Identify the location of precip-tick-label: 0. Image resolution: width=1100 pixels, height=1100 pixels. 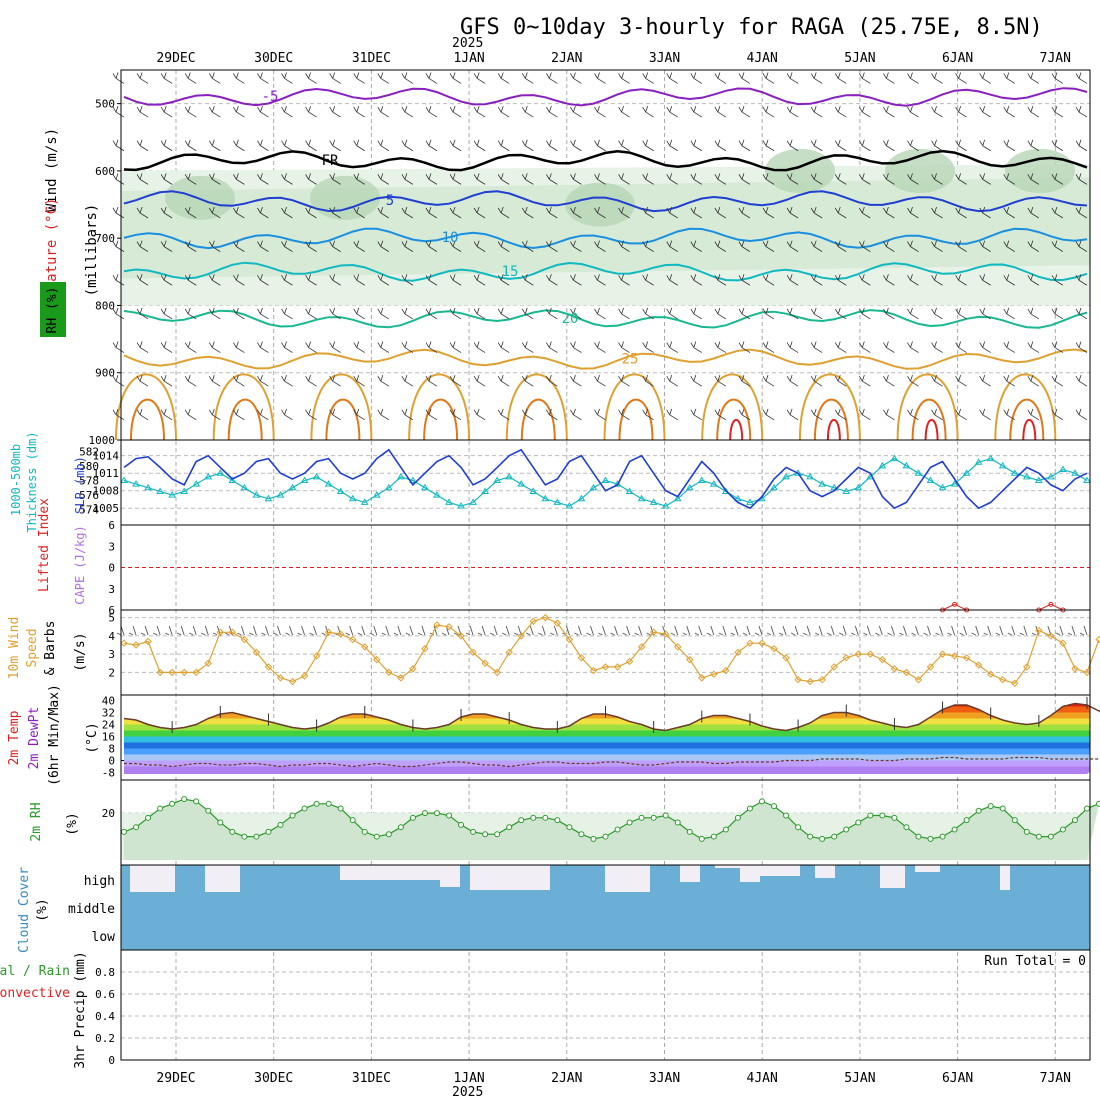
(111, 1060).